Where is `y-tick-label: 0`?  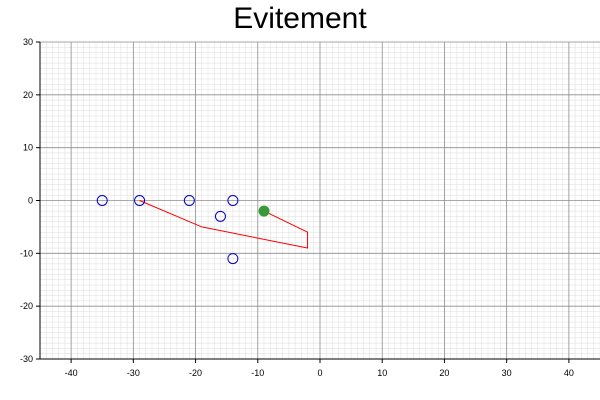 y-tick-label: 0 is located at coordinates (30, 201).